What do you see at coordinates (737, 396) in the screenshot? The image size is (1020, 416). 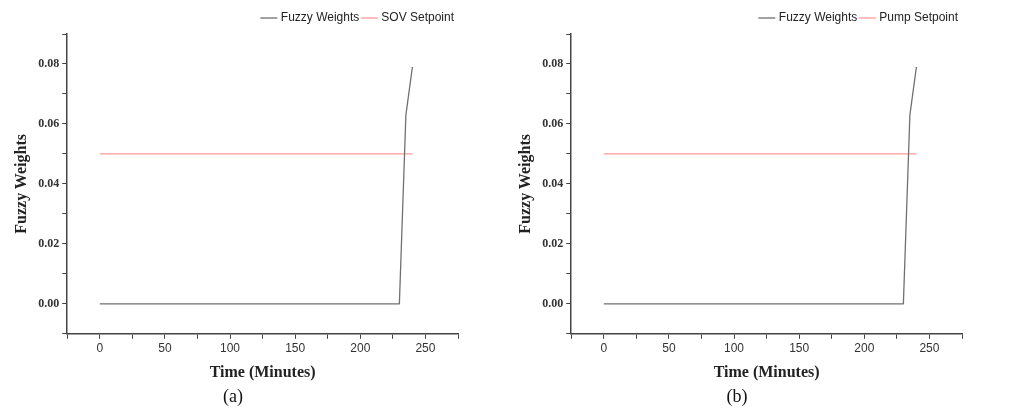 I see `text: (b)` at bounding box center [737, 396].